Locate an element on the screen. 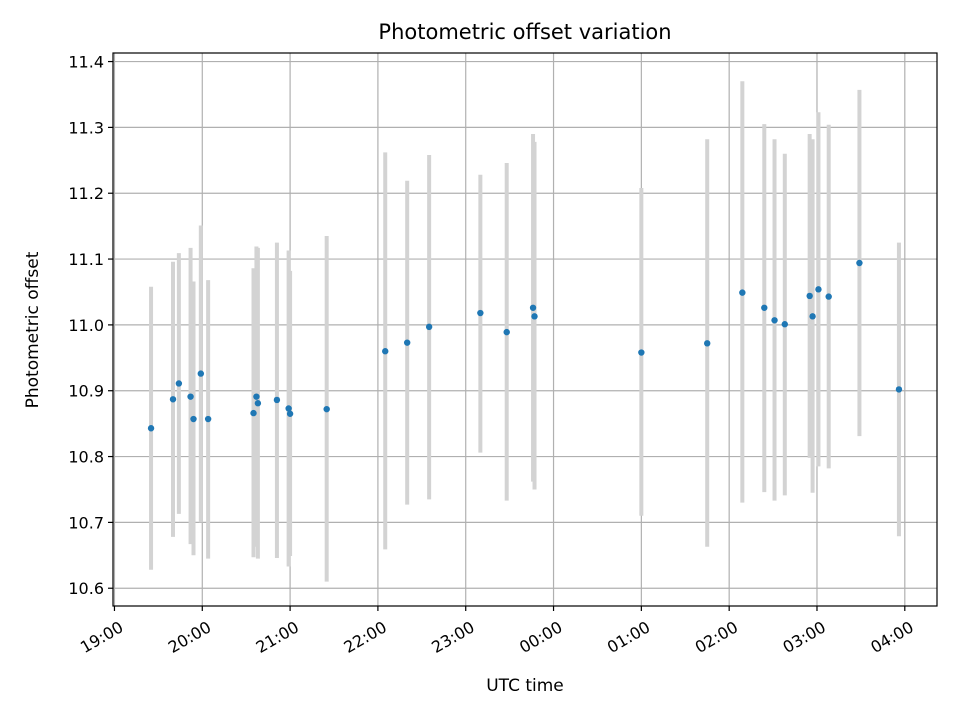  y-tick-label: 11.2 is located at coordinates (86, 193).